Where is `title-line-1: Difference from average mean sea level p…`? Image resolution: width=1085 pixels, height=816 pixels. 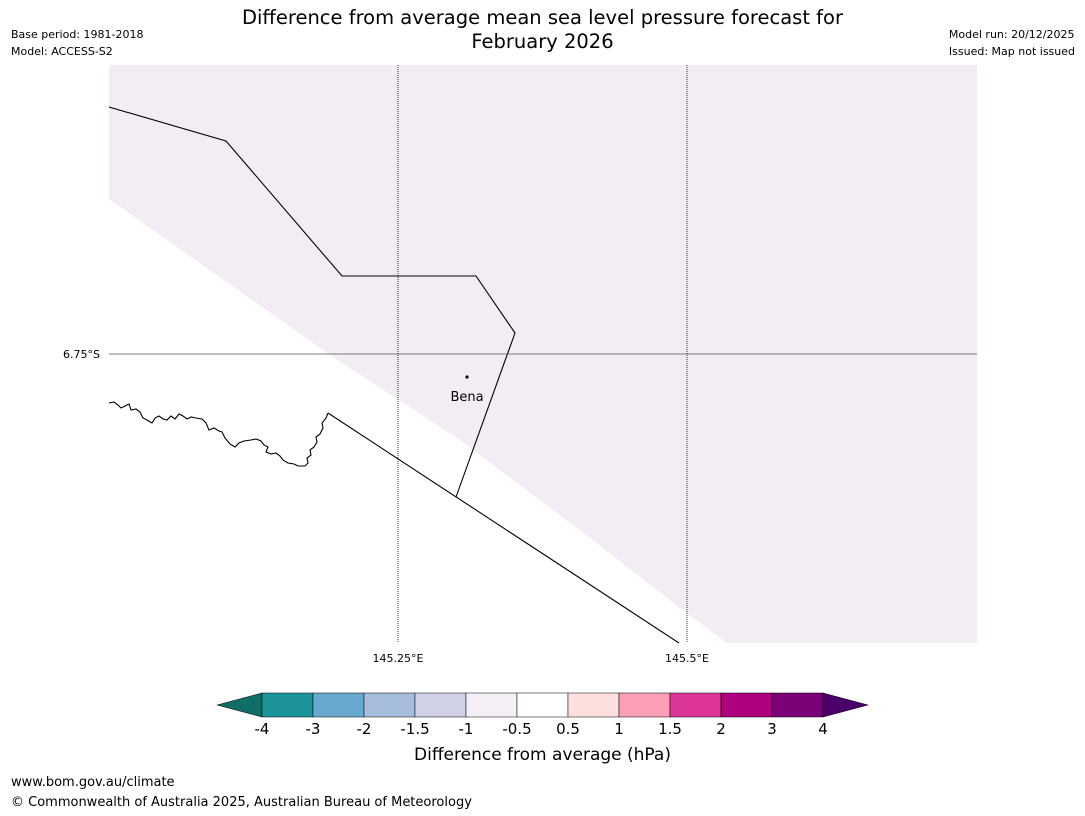 title-line-1: Difference from average mean sea level p… is located at coordinates (542, 17).